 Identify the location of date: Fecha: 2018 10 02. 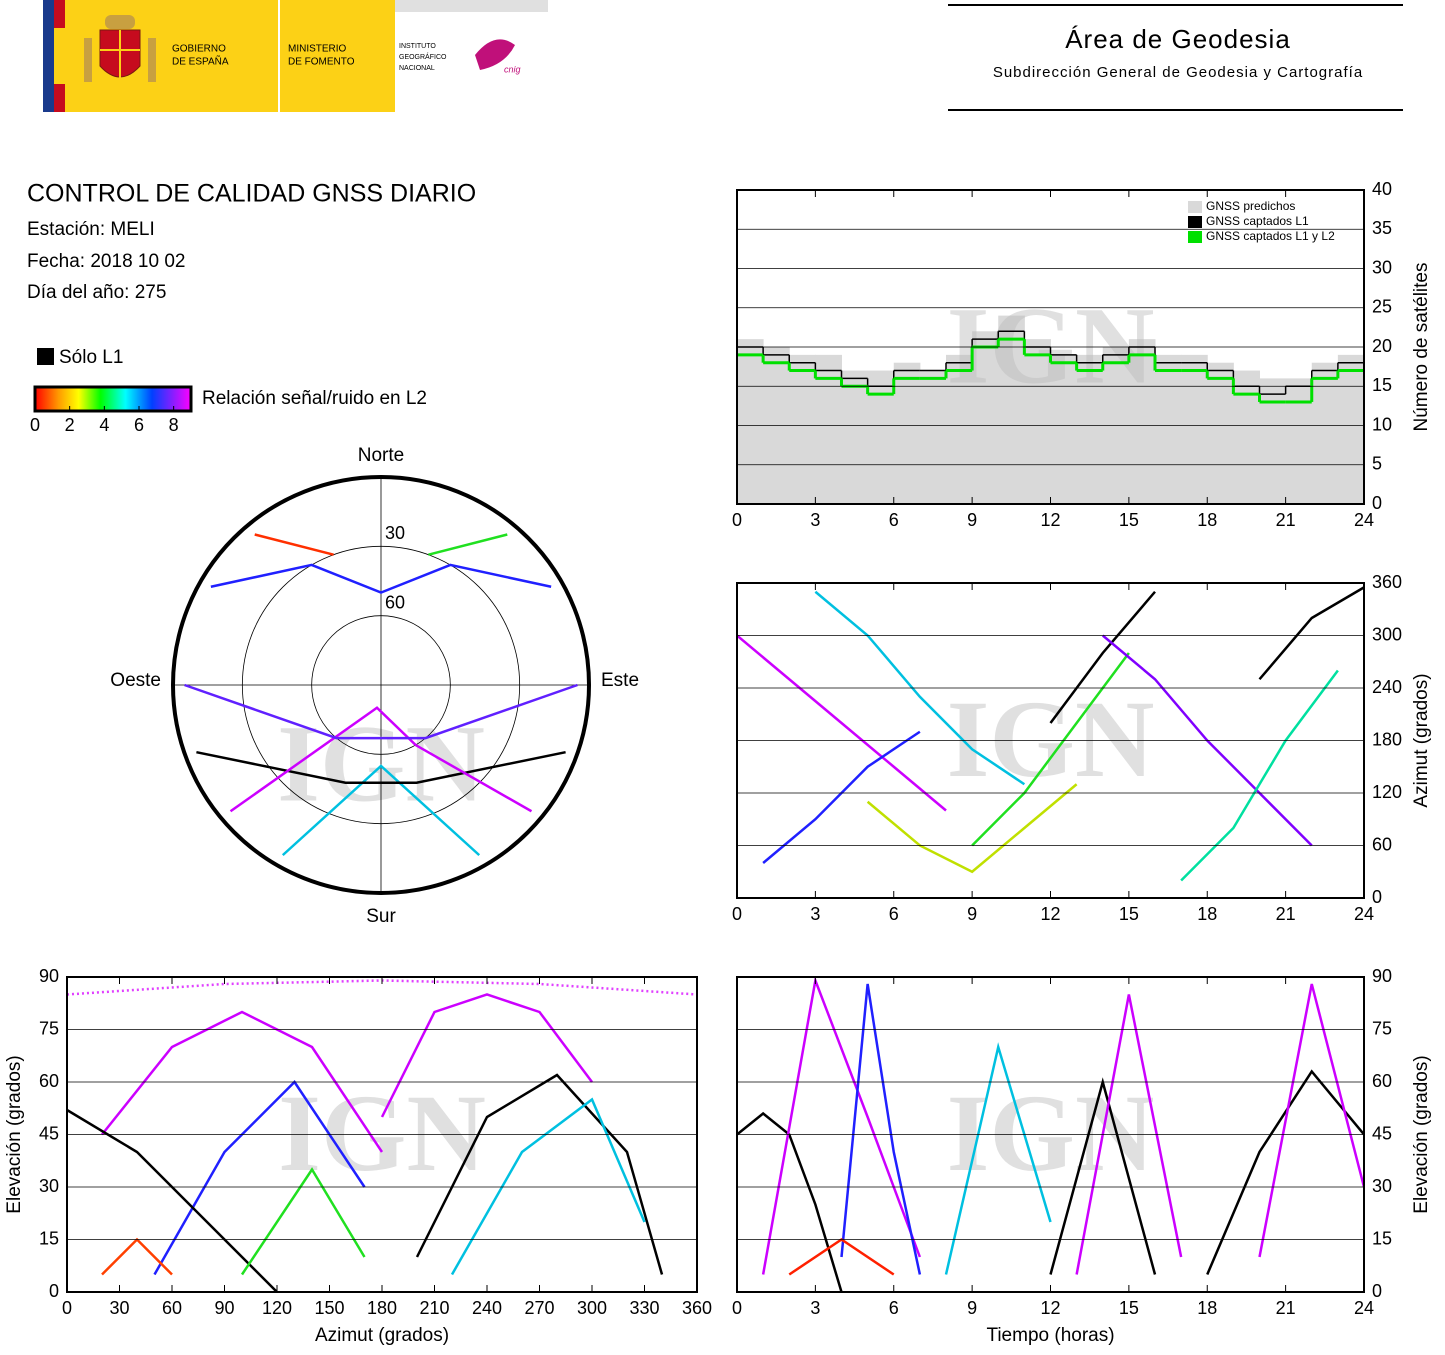
(106, 261).